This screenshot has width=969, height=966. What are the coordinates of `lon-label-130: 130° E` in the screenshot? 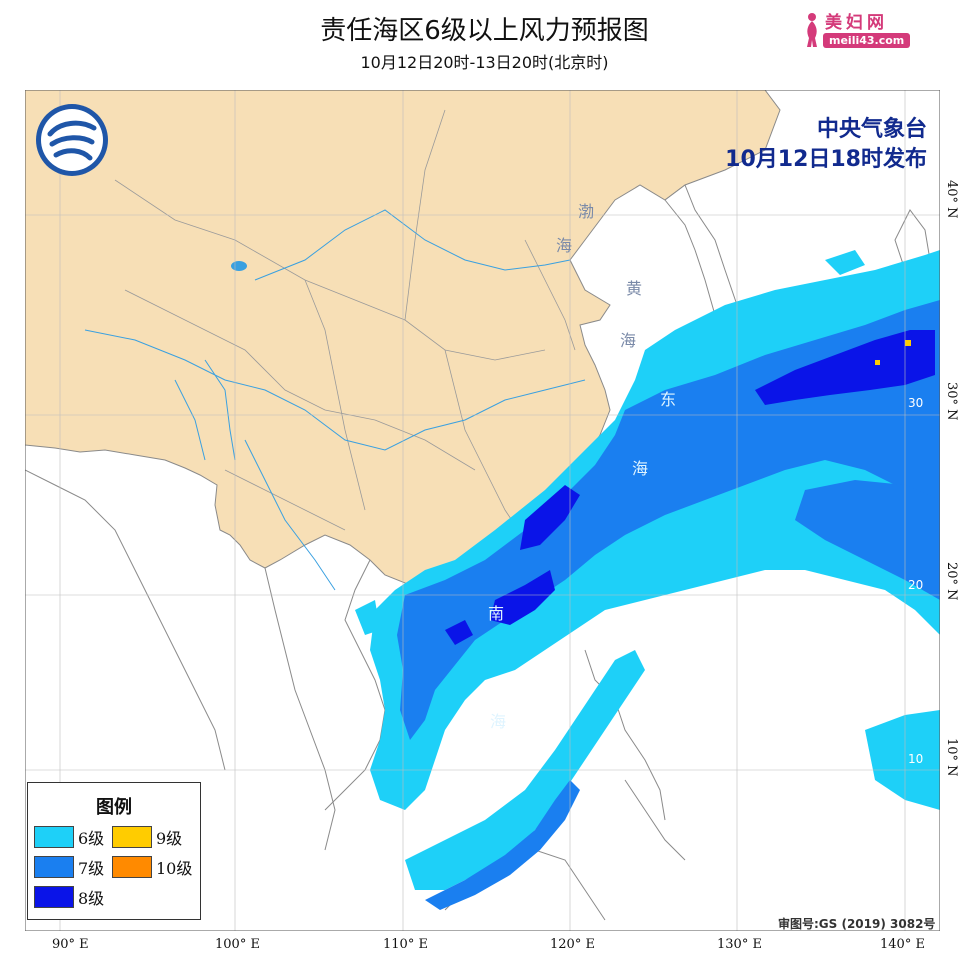 It's located at (739, 944).